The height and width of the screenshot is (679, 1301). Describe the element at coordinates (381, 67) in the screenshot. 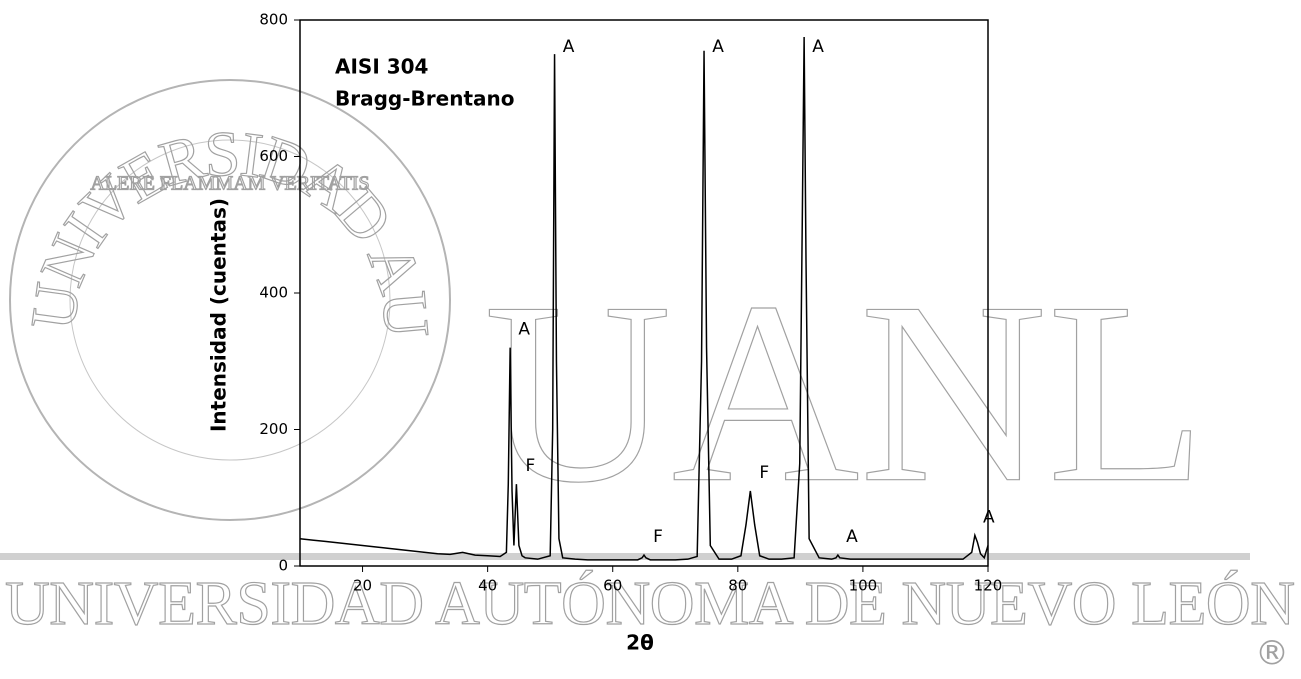

I see `chart-title: AISI 304` at that location.